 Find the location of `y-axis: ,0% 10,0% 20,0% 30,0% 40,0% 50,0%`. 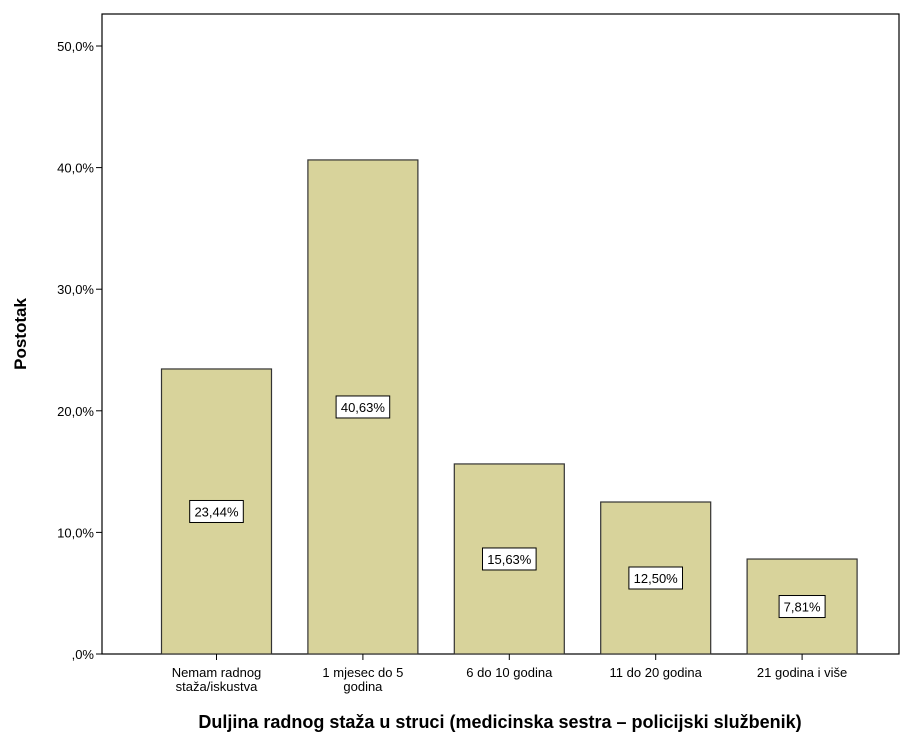

y-axis: ,0% 10,0% 20,0% 30,0% 40,0% 50,0% is located at coordinates (79, 350).